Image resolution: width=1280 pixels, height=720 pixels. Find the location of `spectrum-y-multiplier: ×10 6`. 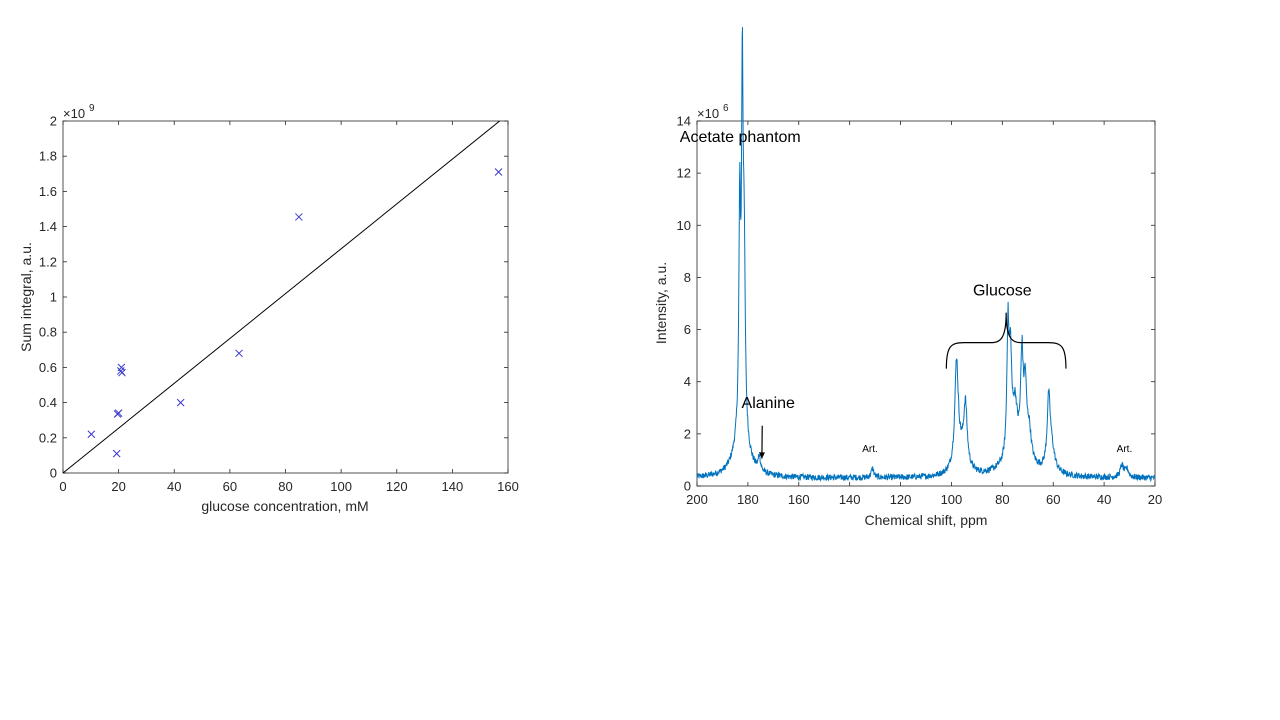

spectrum-y-multiplier: ×10 6 is located at coordinates (713, 112).